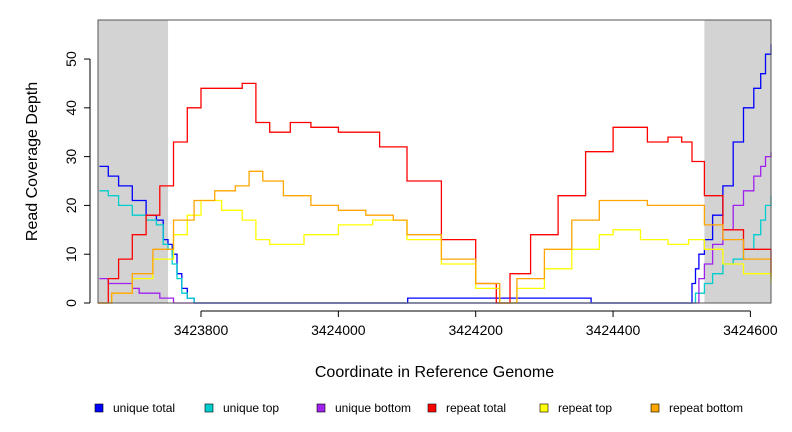 Image resolution: width=792 pixels, height=432 pixels. What do you see at coordinates (706, 408) in the screenshot?
I see `legend-label: repeat bottom` at bounding box center [706, 408].